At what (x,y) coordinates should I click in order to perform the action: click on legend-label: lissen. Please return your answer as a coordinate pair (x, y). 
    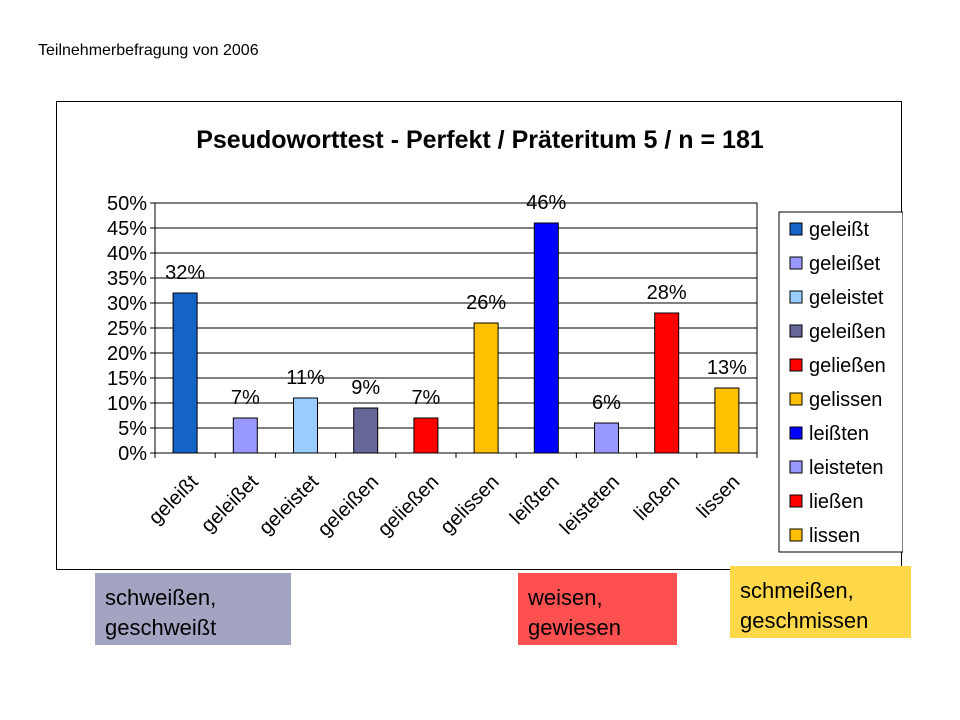
    Looking at the image, I should click on (834, 536).